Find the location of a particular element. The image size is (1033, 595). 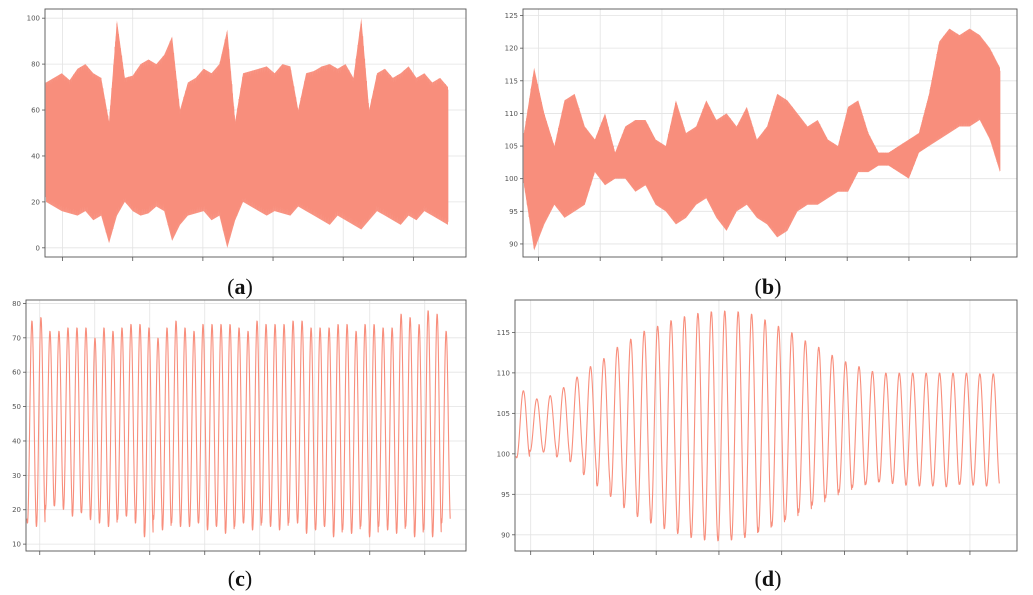

y-tick-label: 10 is located at coordinates (16, 545).